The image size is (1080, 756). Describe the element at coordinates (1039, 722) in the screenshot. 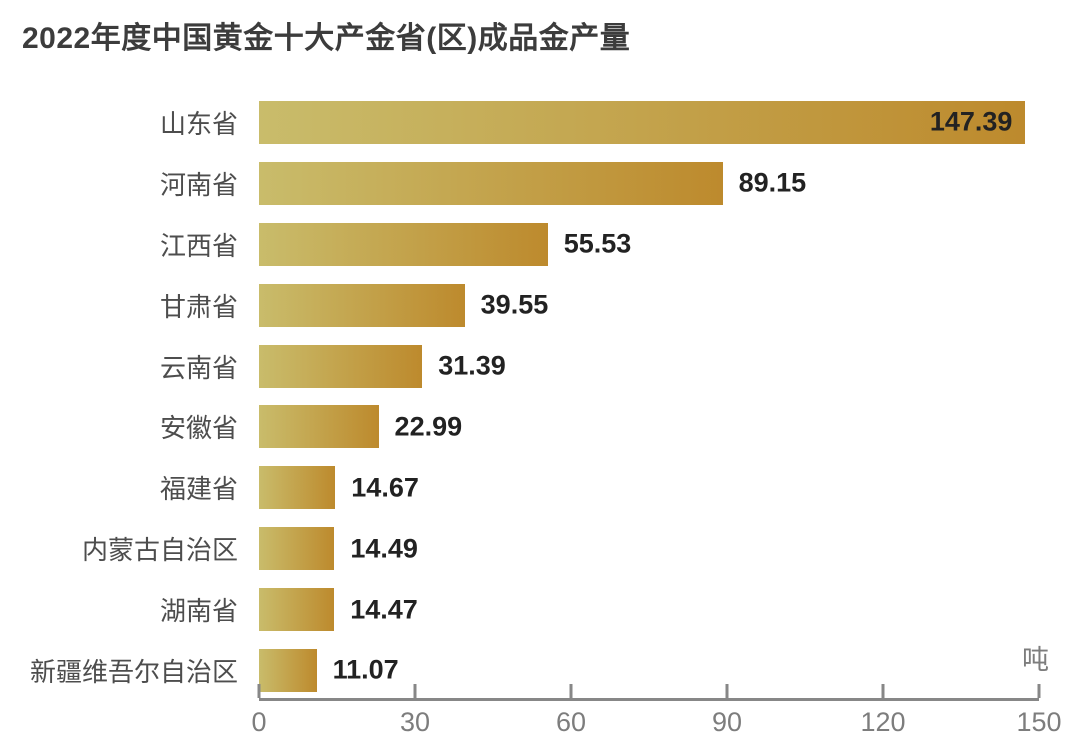

I see `x-axis-tick-label: 150` at that location.